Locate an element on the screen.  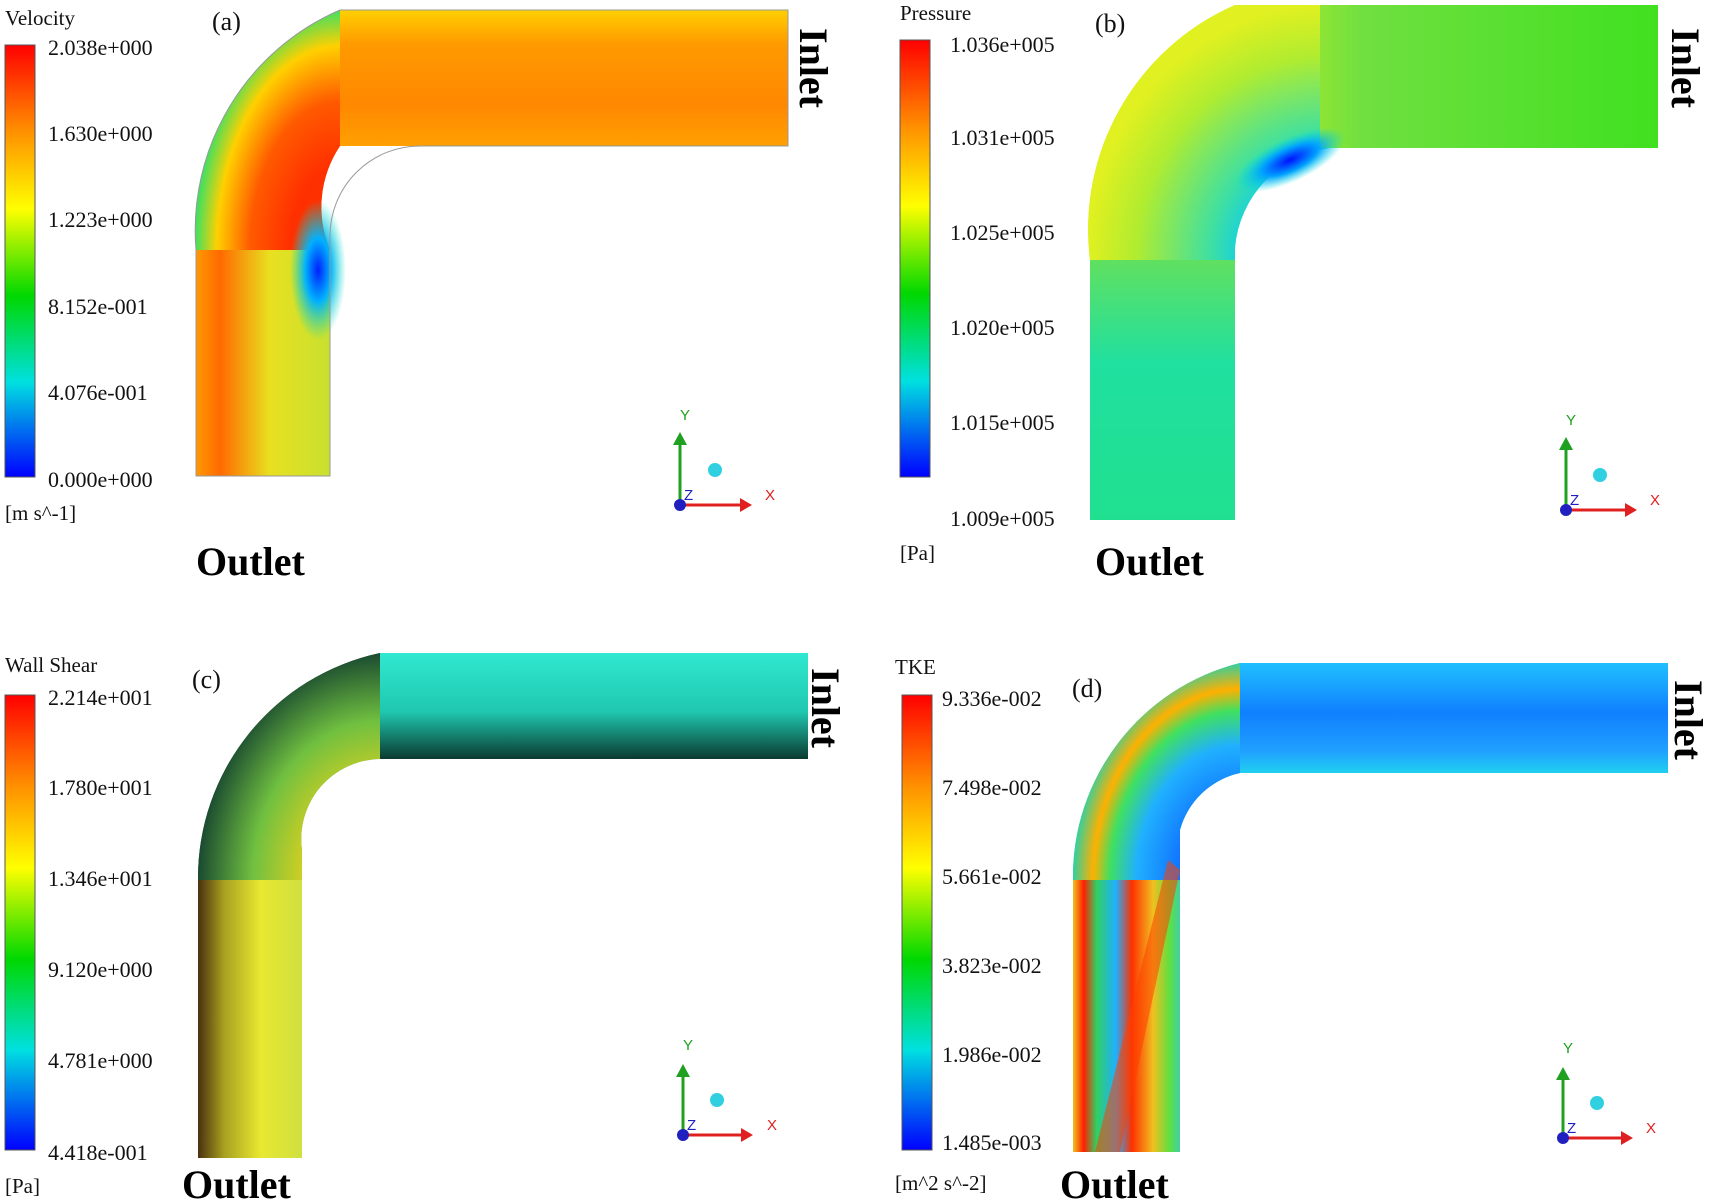
legend-tick: 2.038e+000 is located at coordinates (100, 47).